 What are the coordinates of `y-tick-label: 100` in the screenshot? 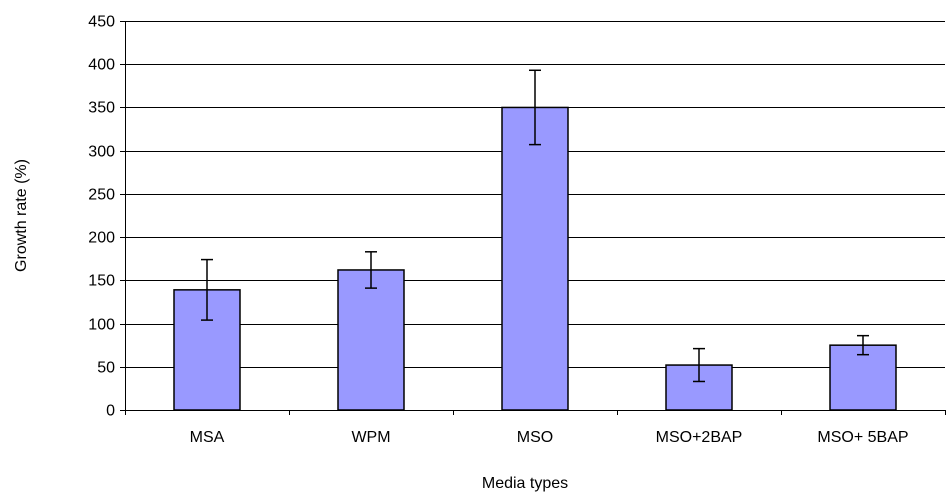 It's located at (101, 325).